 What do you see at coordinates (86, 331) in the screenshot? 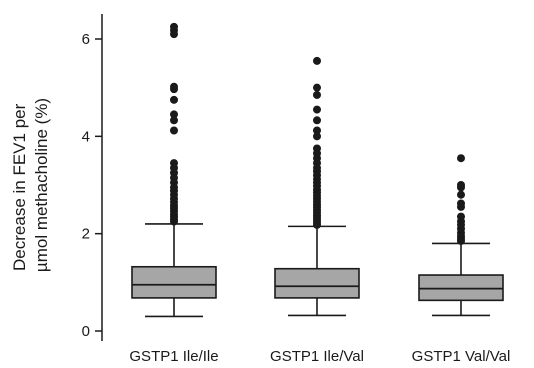
I see `y-tick-label: 0` at bounding box center [86, 331].